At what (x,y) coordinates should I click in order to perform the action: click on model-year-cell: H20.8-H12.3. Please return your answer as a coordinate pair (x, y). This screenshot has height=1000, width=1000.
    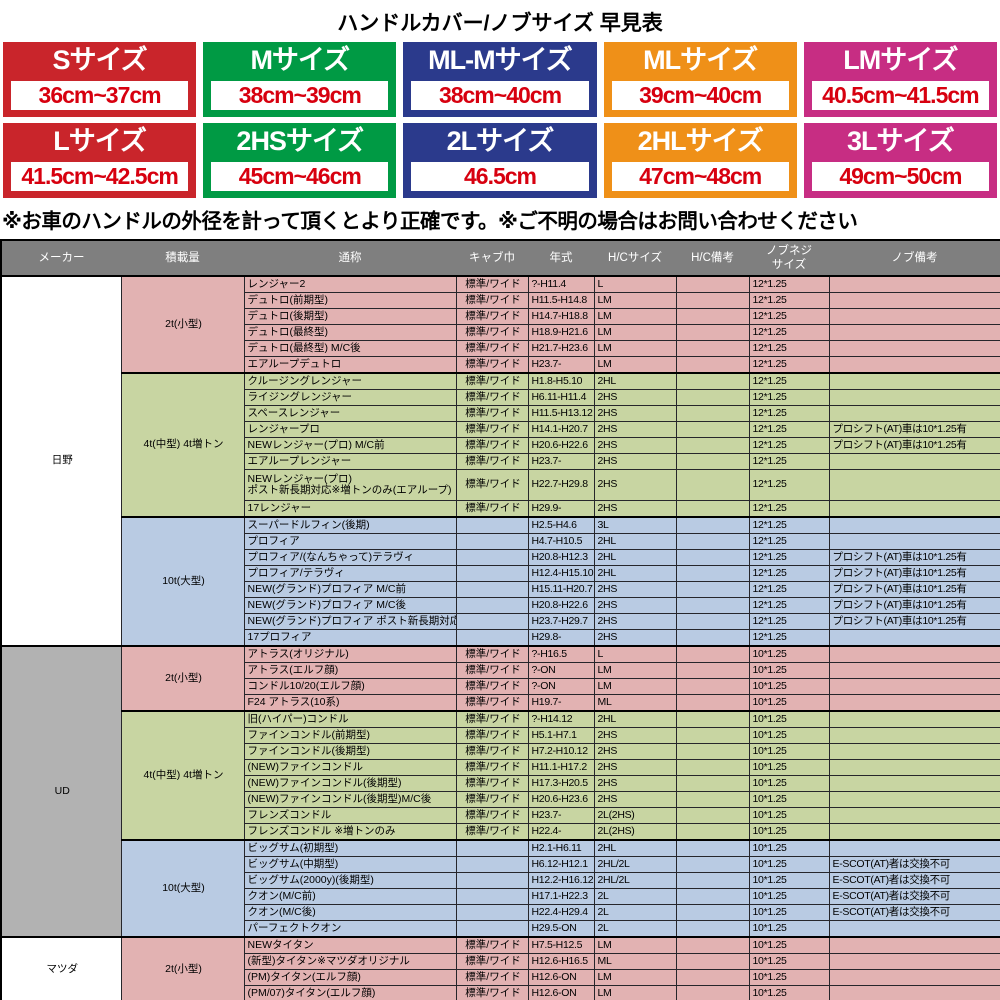
    Looking at the image, I should click on (561, 557).